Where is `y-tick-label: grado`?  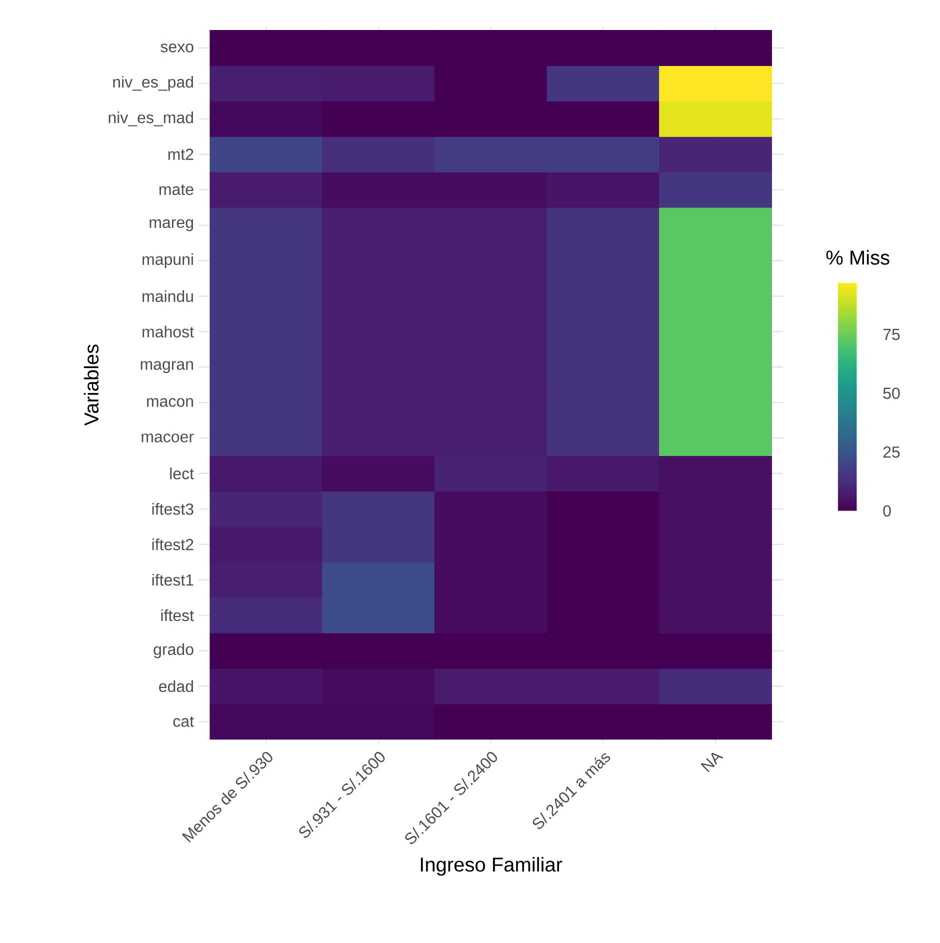 y-tick-label: grado is located at coordinates (174, 650).